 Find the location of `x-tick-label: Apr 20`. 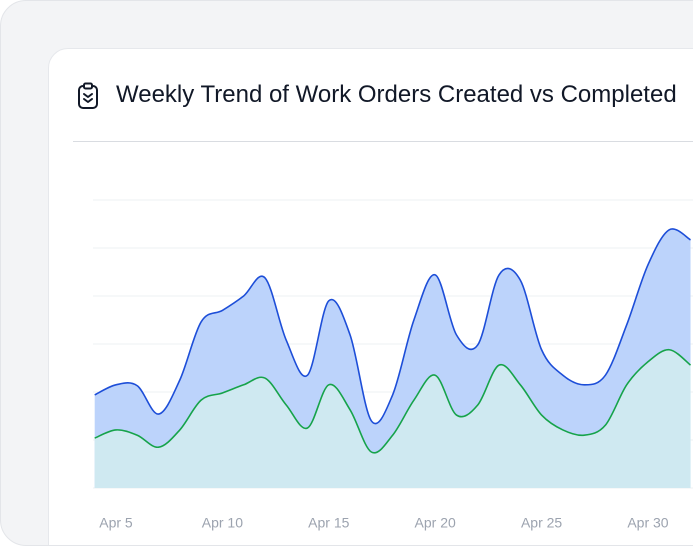

x-tick-label: Apr 20 is located at coordinates (435, 523).